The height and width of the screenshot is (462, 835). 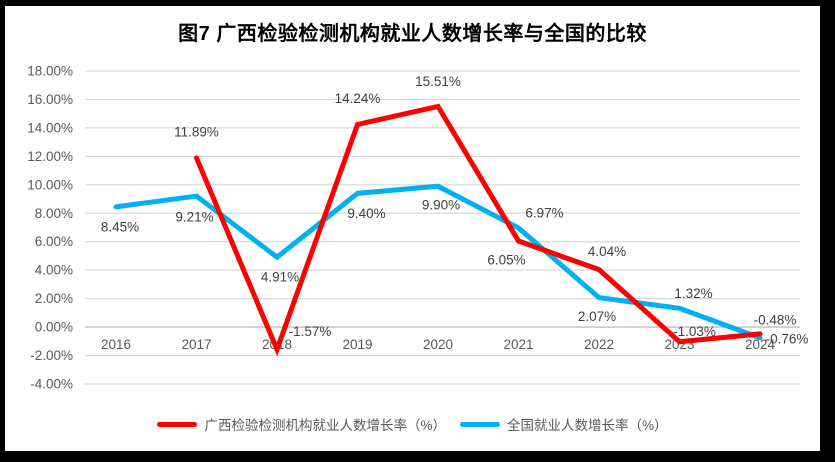 What do you see at coordinates (50, 127) in the screenshot?
I see `y-axis-tick-label: 14.00%` at bounding box center [50, 127].